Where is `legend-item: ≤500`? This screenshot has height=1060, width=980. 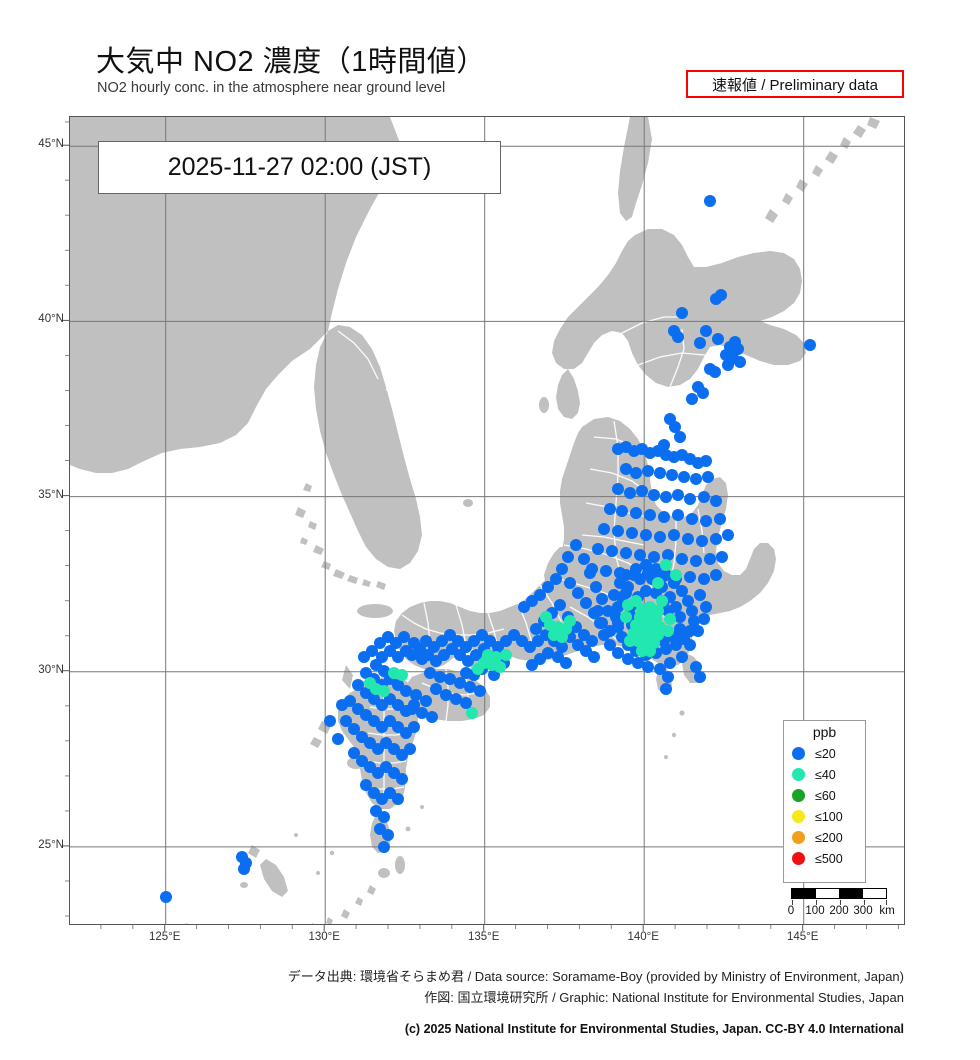 legend-item: ≤500 is located at coordinates (824, 858).